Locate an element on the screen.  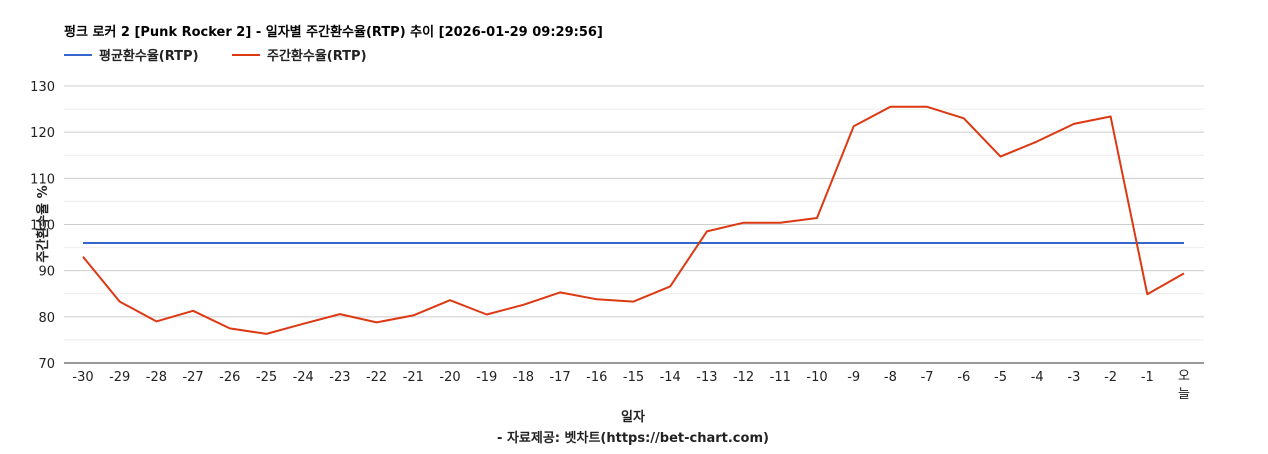
x-tick-label: -24 is located at coordinates (303, 377).